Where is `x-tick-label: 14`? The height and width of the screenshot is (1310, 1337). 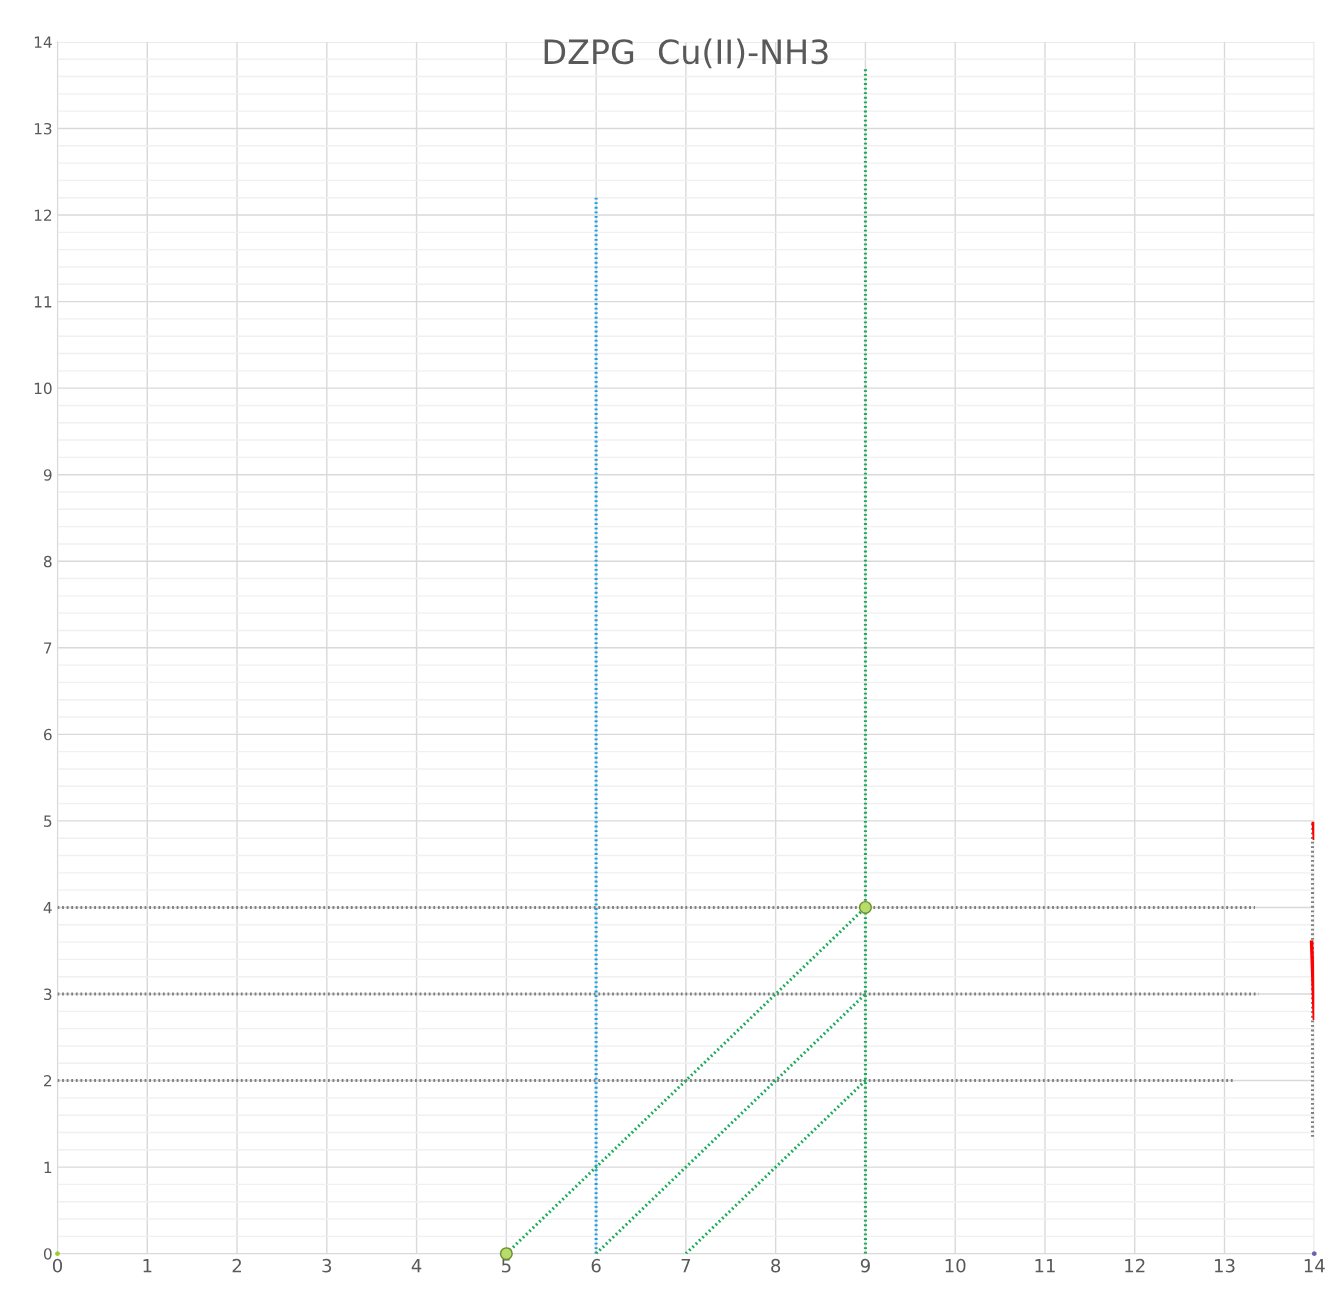
x-tick-label: 14 is located at coordinates (1314, 1266).